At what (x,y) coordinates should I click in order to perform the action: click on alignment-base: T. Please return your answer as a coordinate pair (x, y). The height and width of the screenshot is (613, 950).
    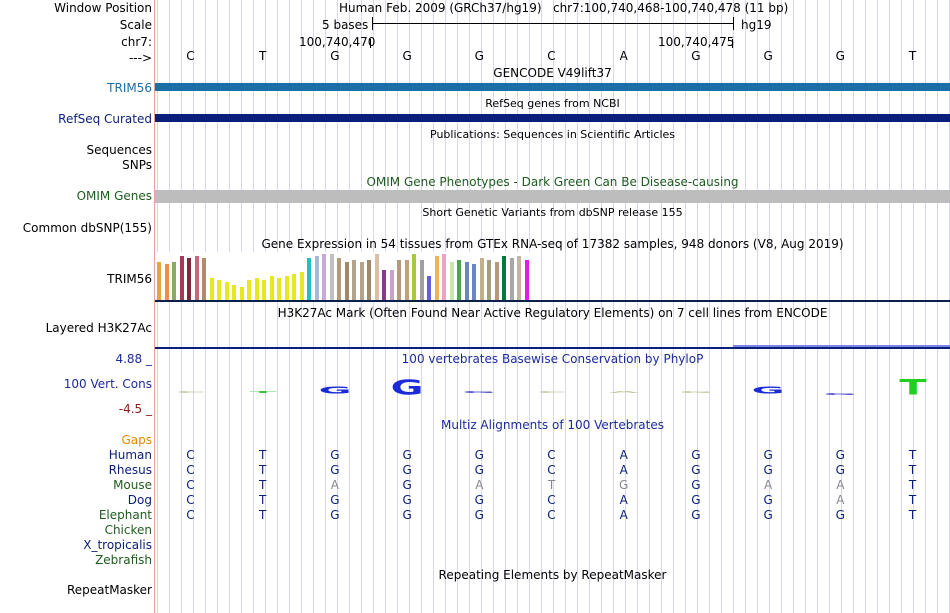
    Looking at the image, I should click on (263, 470).